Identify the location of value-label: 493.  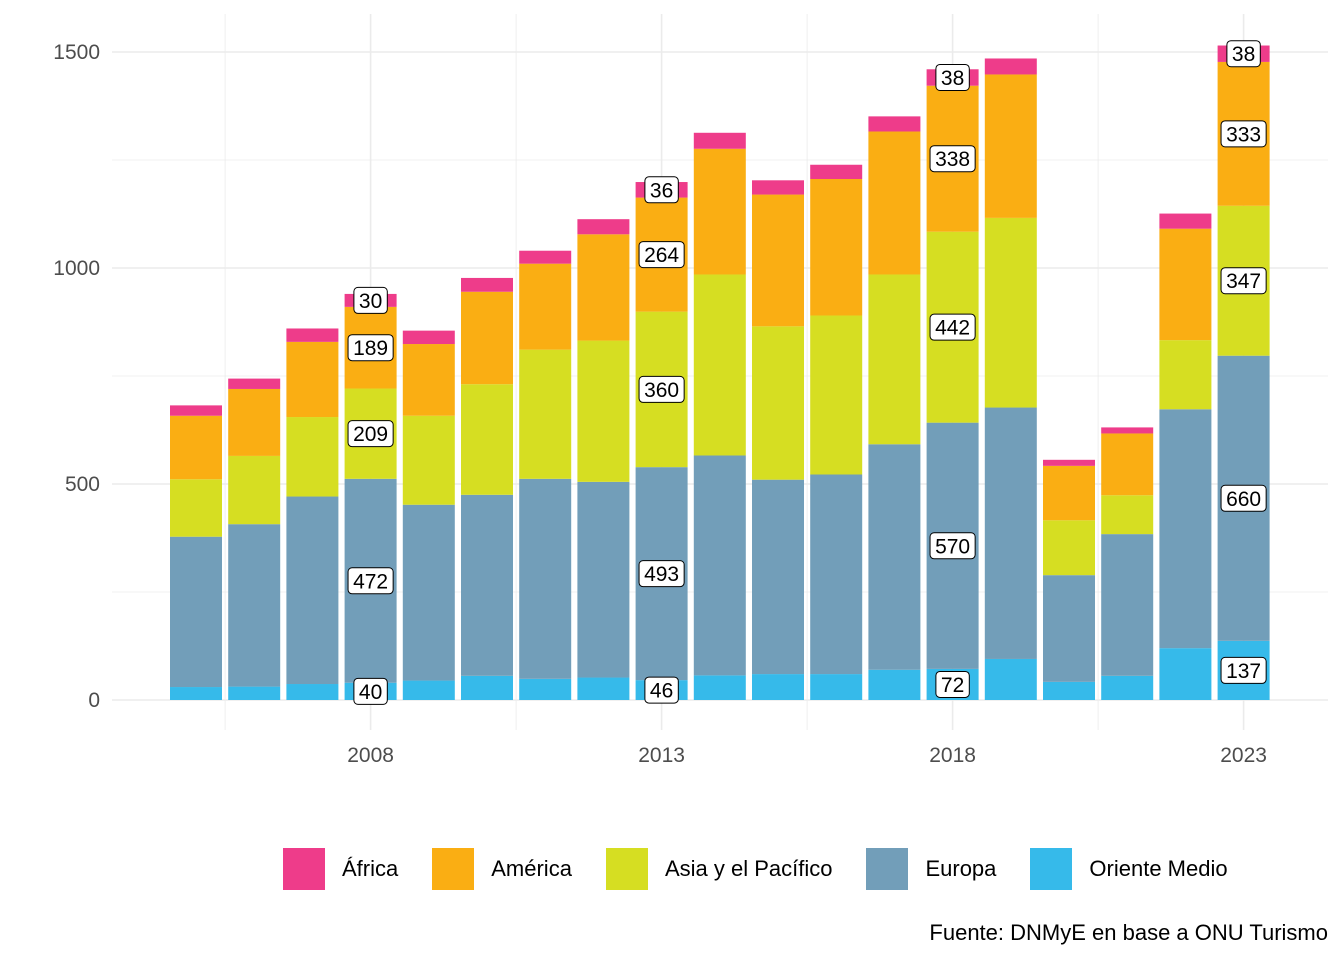
(661, 574).